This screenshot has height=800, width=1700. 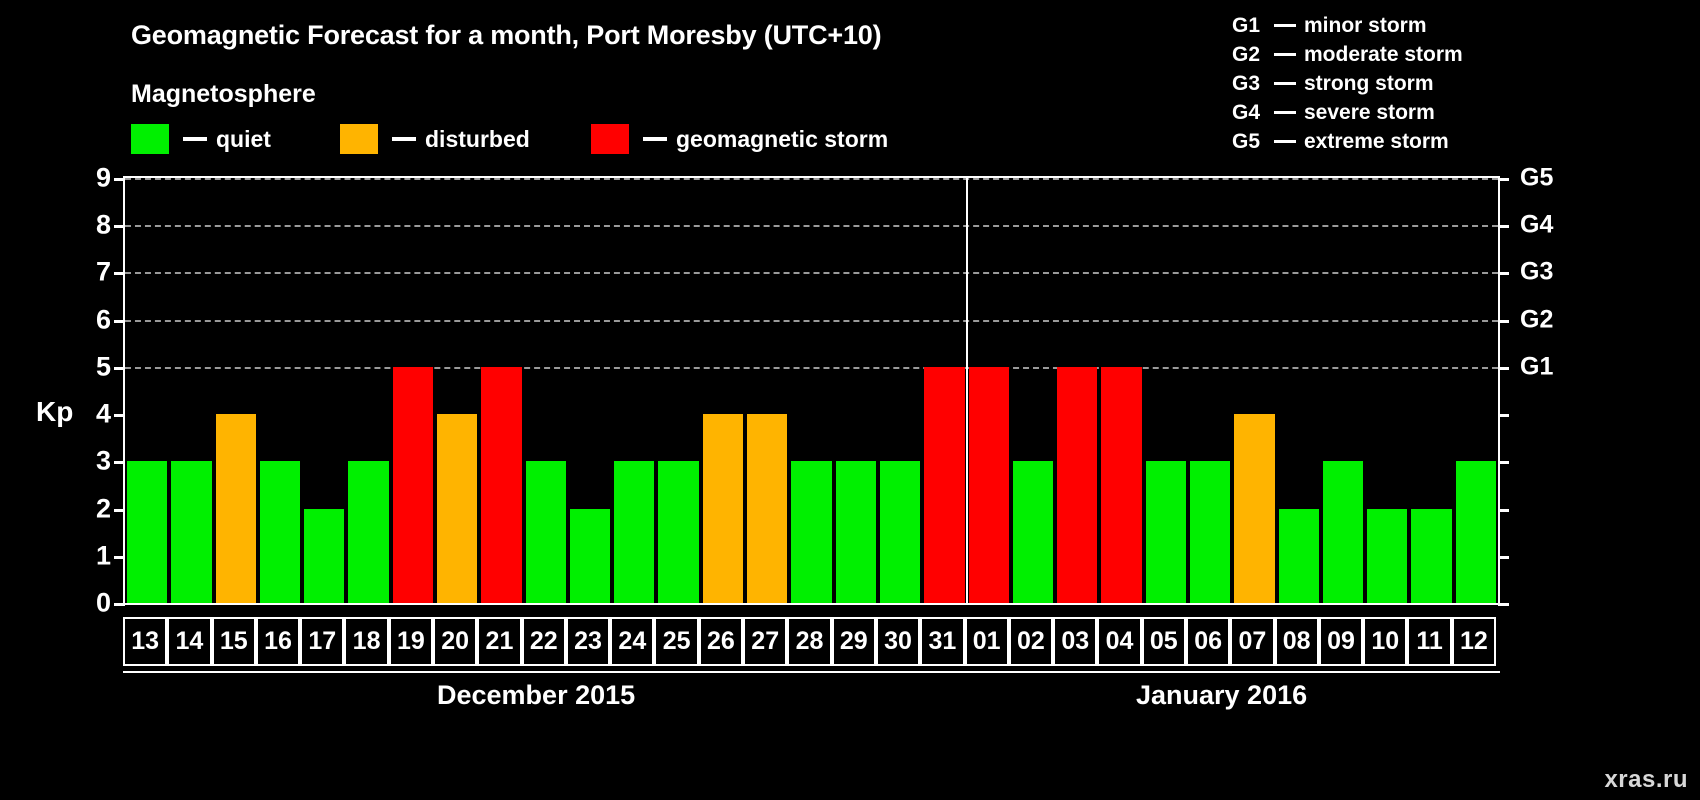 I want to click on date-label-text: 23, so click(x=588, y=641).